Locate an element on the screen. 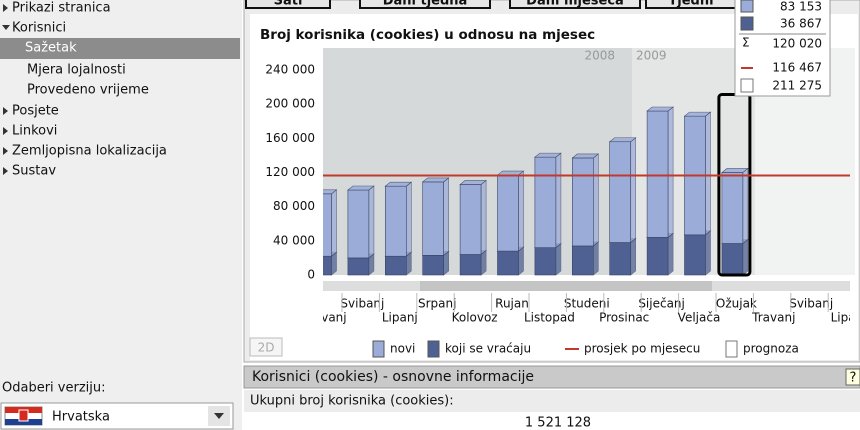 Image resolution: width=860 pixels, height=430 pixels. year-label: 2009 is located at coordinates (651, 56).